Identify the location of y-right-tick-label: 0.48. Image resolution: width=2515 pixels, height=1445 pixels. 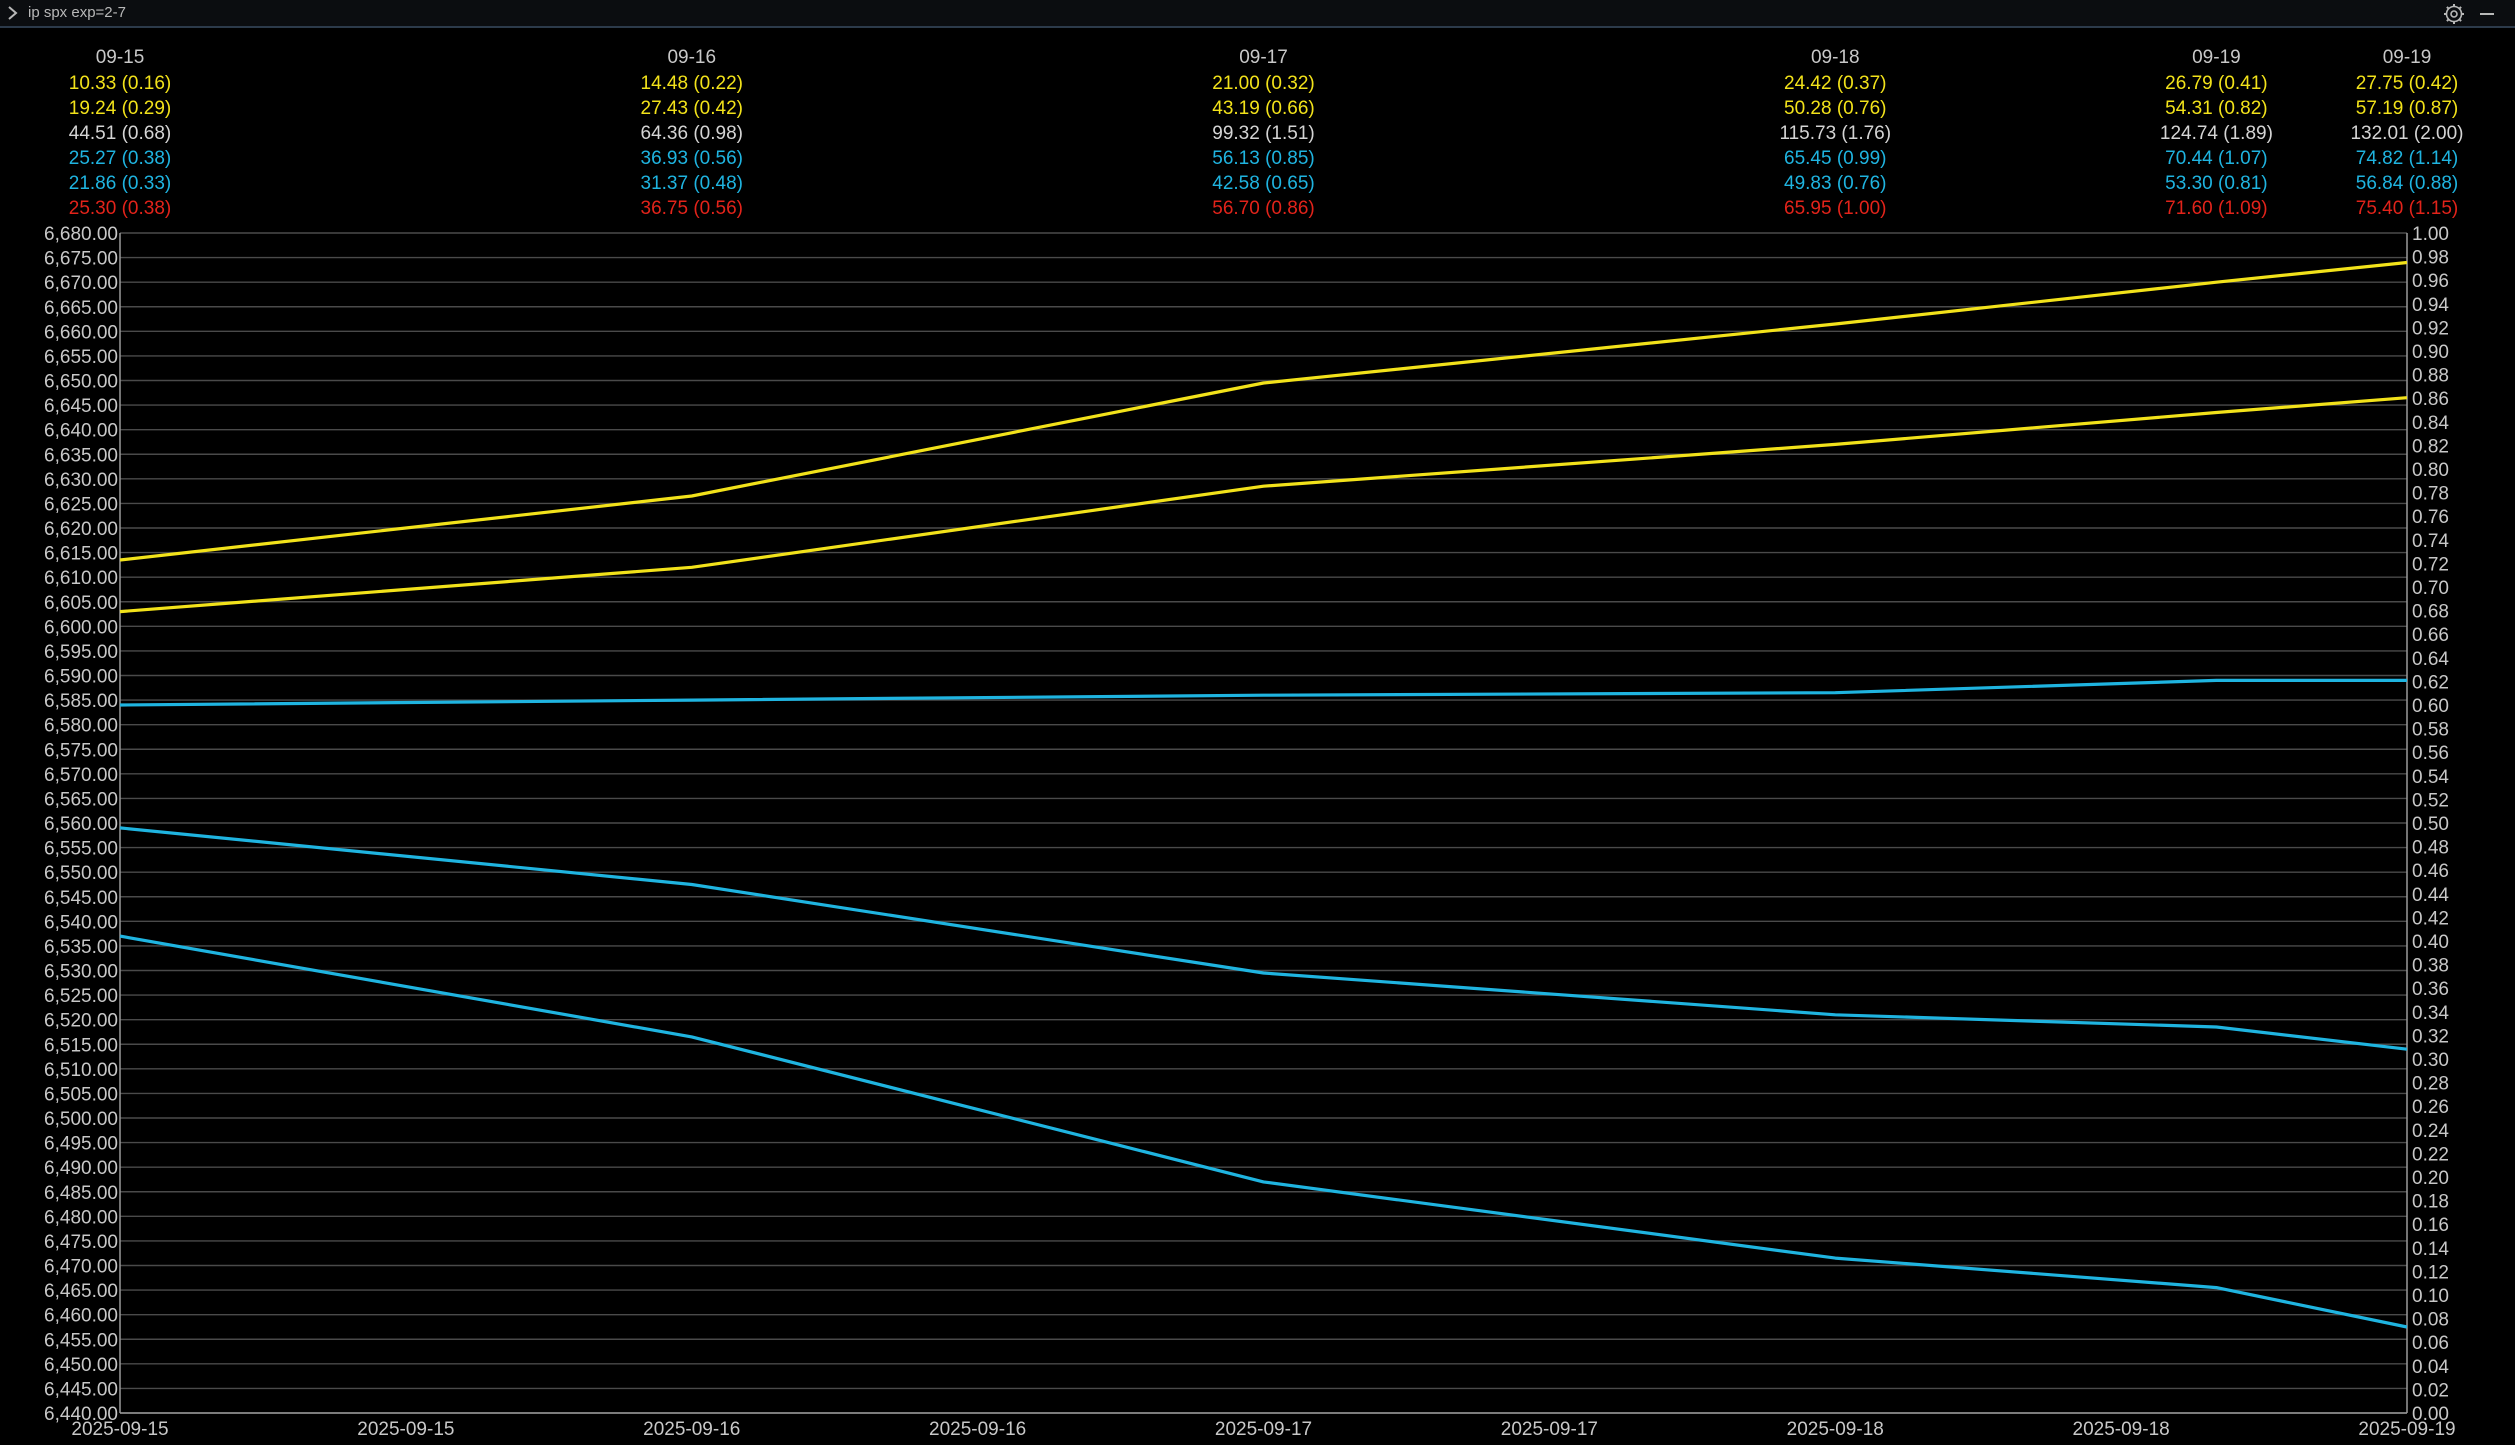
(2430, 848).